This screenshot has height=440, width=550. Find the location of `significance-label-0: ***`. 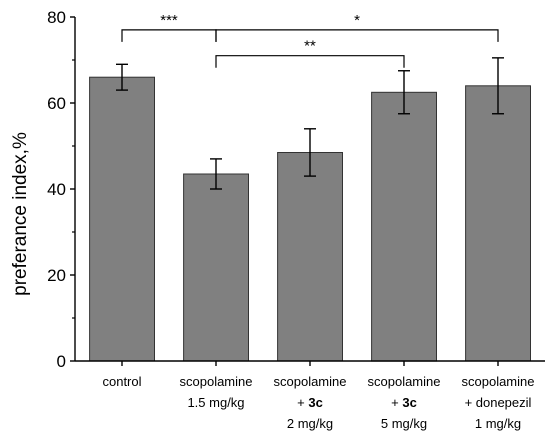

significance-label-0: *** is located at coordinates (169, 20).